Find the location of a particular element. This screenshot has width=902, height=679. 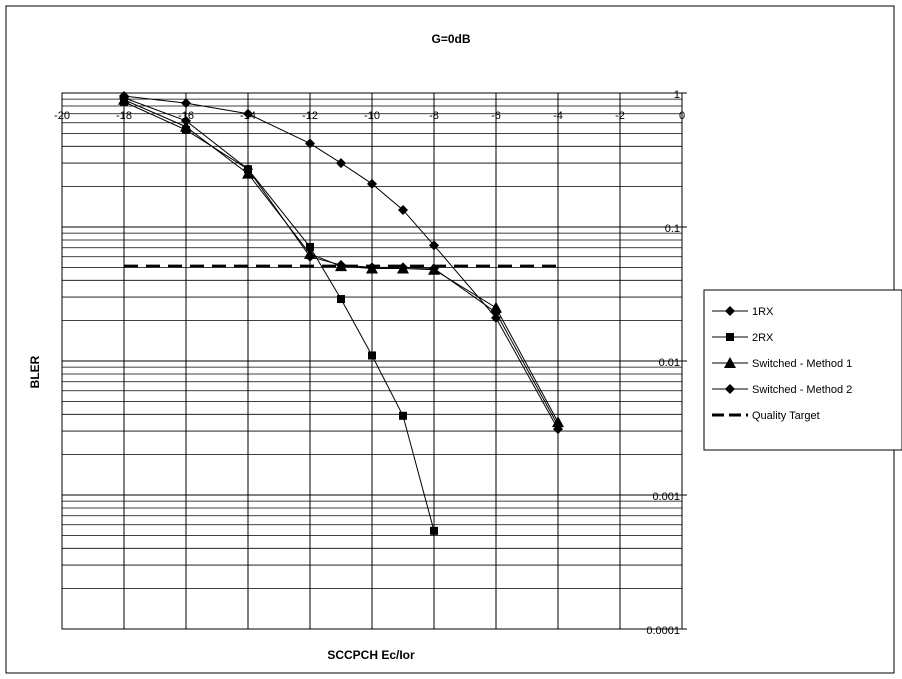

x-tick-label: -6 is located at coordinates (496, 116).